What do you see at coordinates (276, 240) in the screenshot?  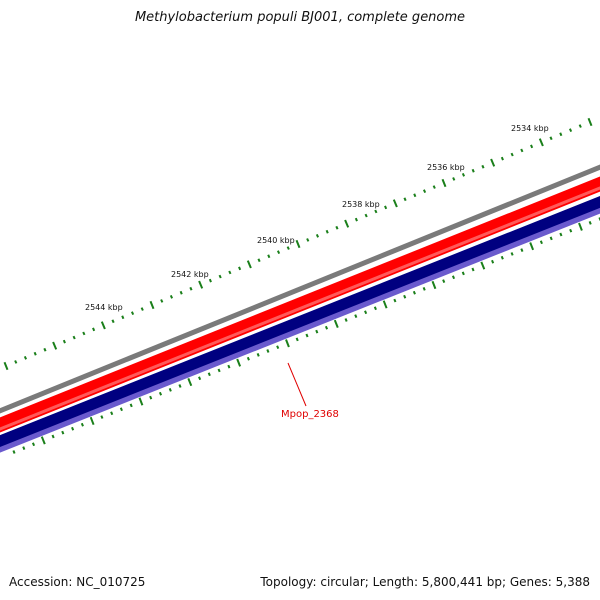 I see `scale-label-2540-kbp: 2540 kbp` at bounding box center [276, 240].